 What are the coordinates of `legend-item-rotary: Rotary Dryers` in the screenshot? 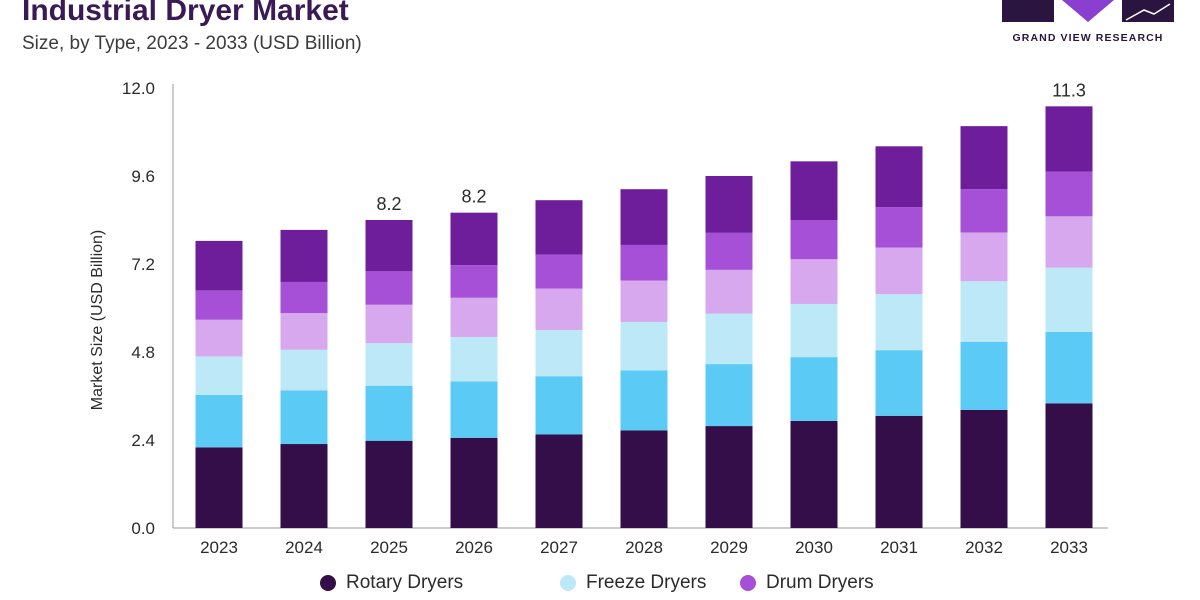 It's located at (391, 583).